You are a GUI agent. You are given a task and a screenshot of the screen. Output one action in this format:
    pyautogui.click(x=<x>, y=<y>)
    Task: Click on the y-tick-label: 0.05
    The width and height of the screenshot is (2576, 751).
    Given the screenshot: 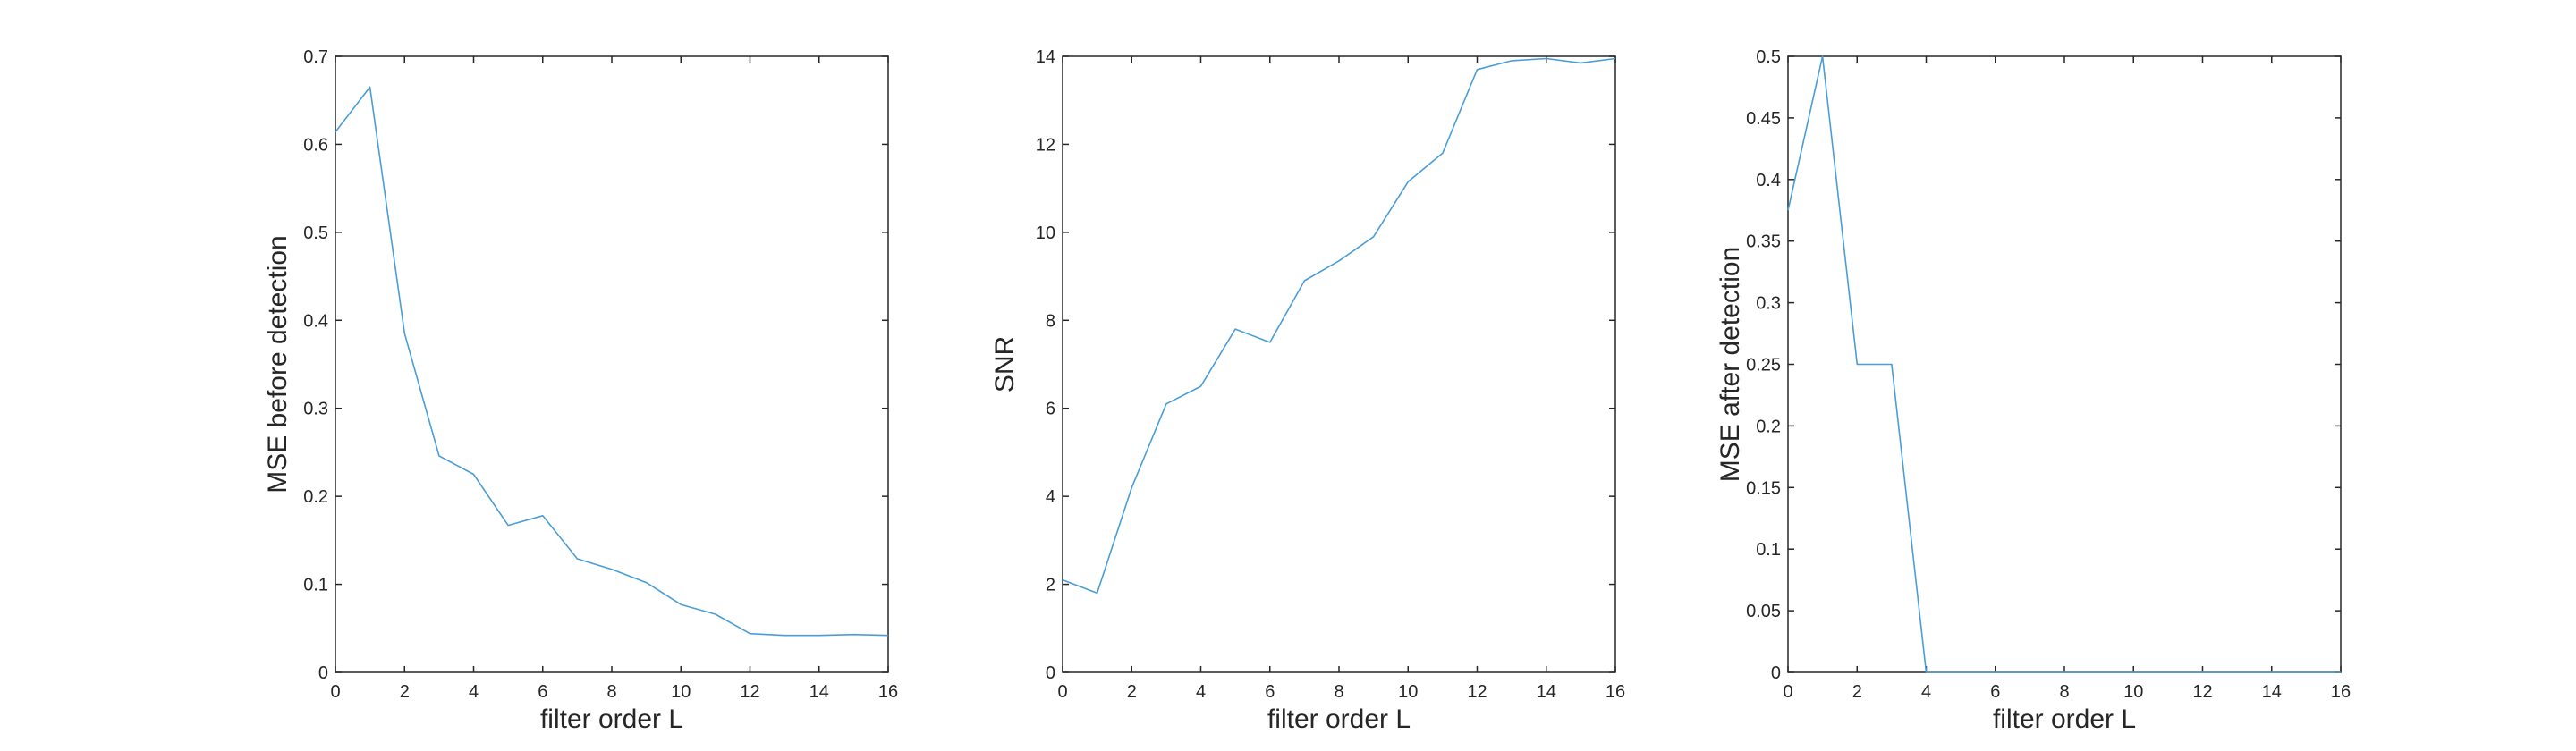 What is the action you would take?
    pyautogui.click(x=1763, y=612)
    